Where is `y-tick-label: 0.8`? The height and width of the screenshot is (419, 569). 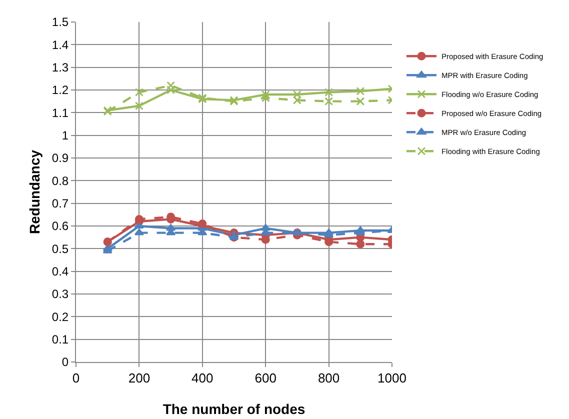
y-tick-label: 0.8 is located at coordinates (60, 181).